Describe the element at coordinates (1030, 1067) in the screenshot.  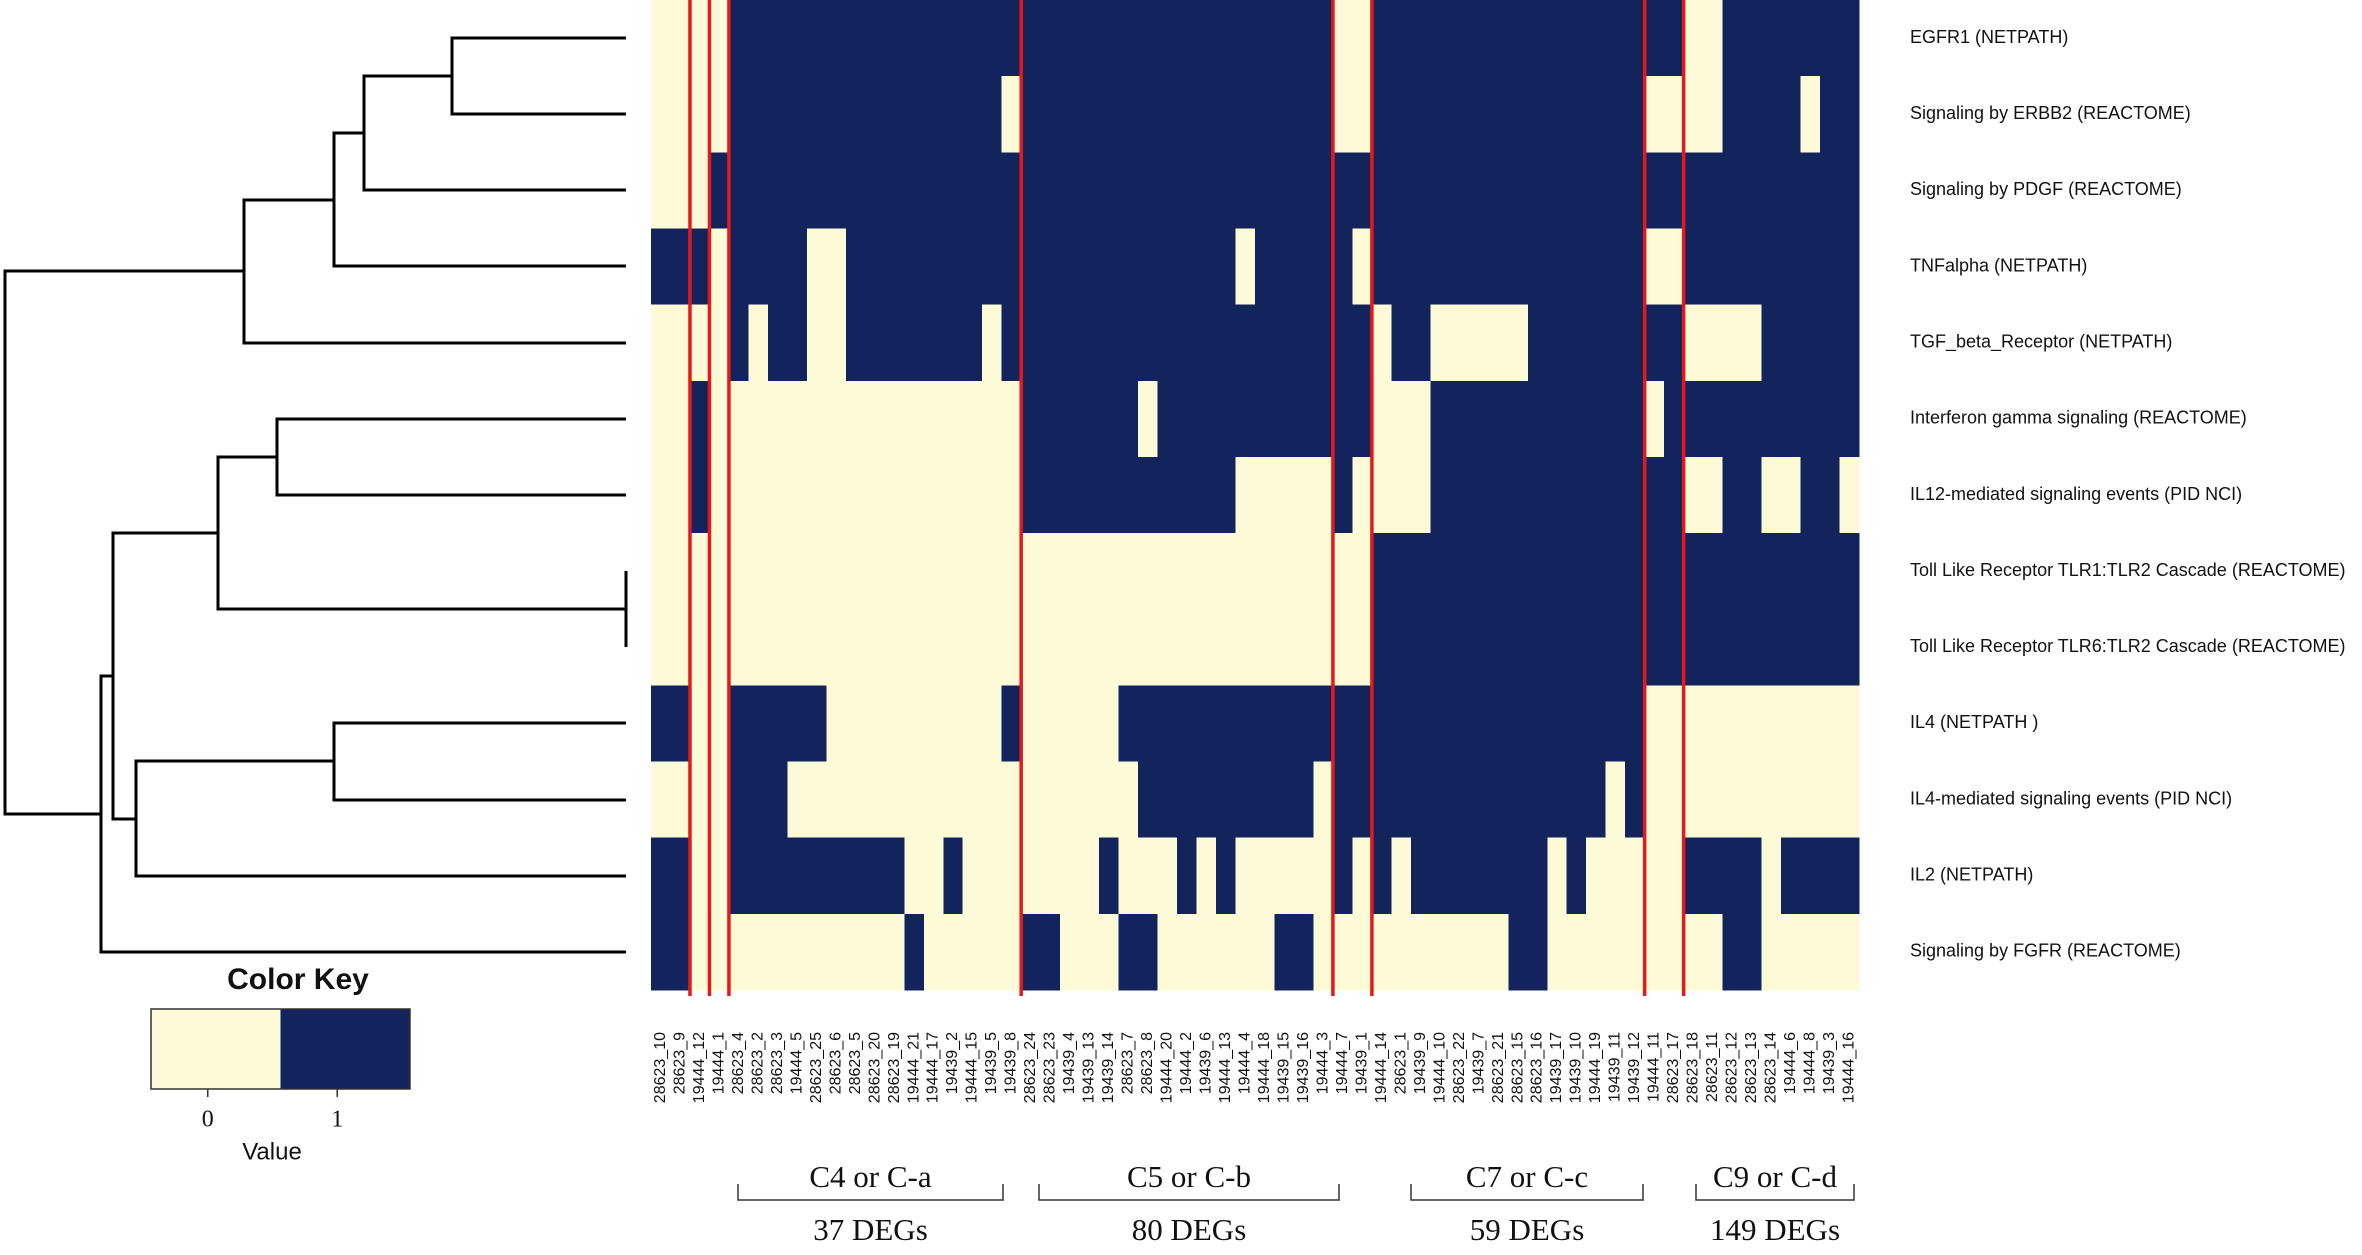
I see `column-label: 28623_24` at that location.